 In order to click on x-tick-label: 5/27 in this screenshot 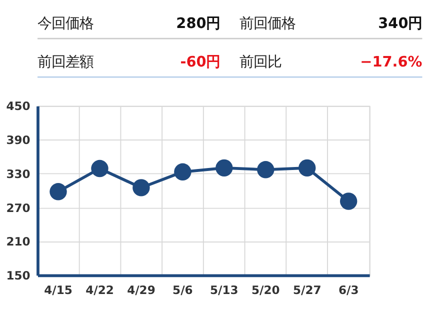, I will do `click(307, 289)`.